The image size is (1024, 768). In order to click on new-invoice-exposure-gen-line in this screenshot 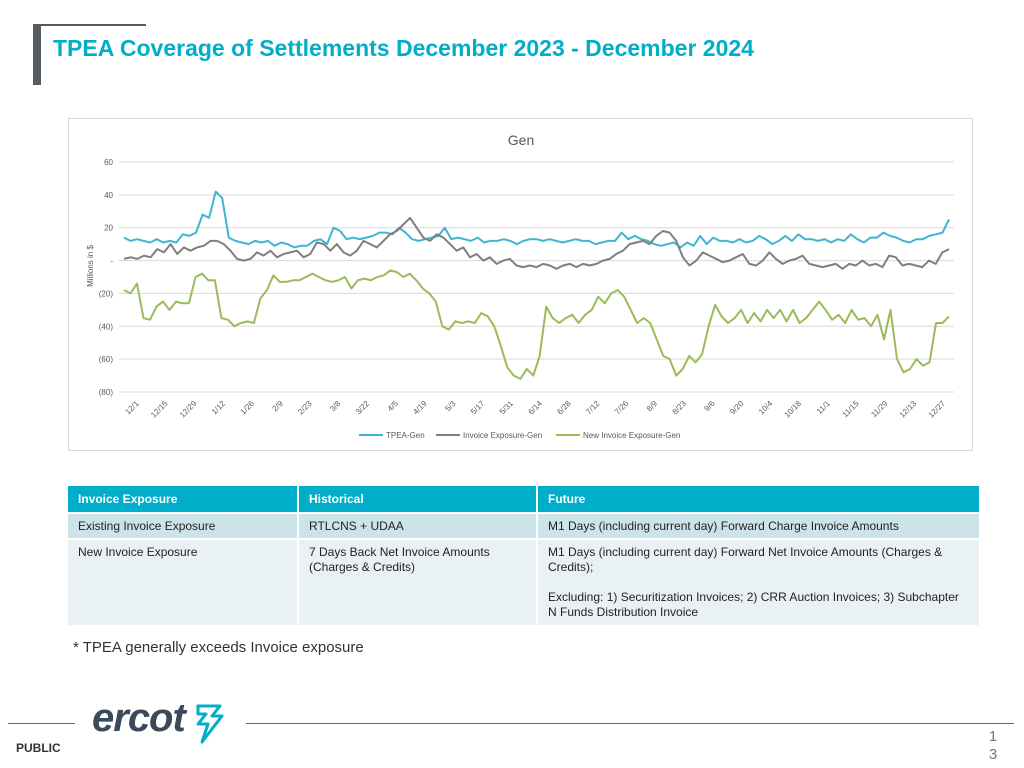, I will do `click(536, 324)`.